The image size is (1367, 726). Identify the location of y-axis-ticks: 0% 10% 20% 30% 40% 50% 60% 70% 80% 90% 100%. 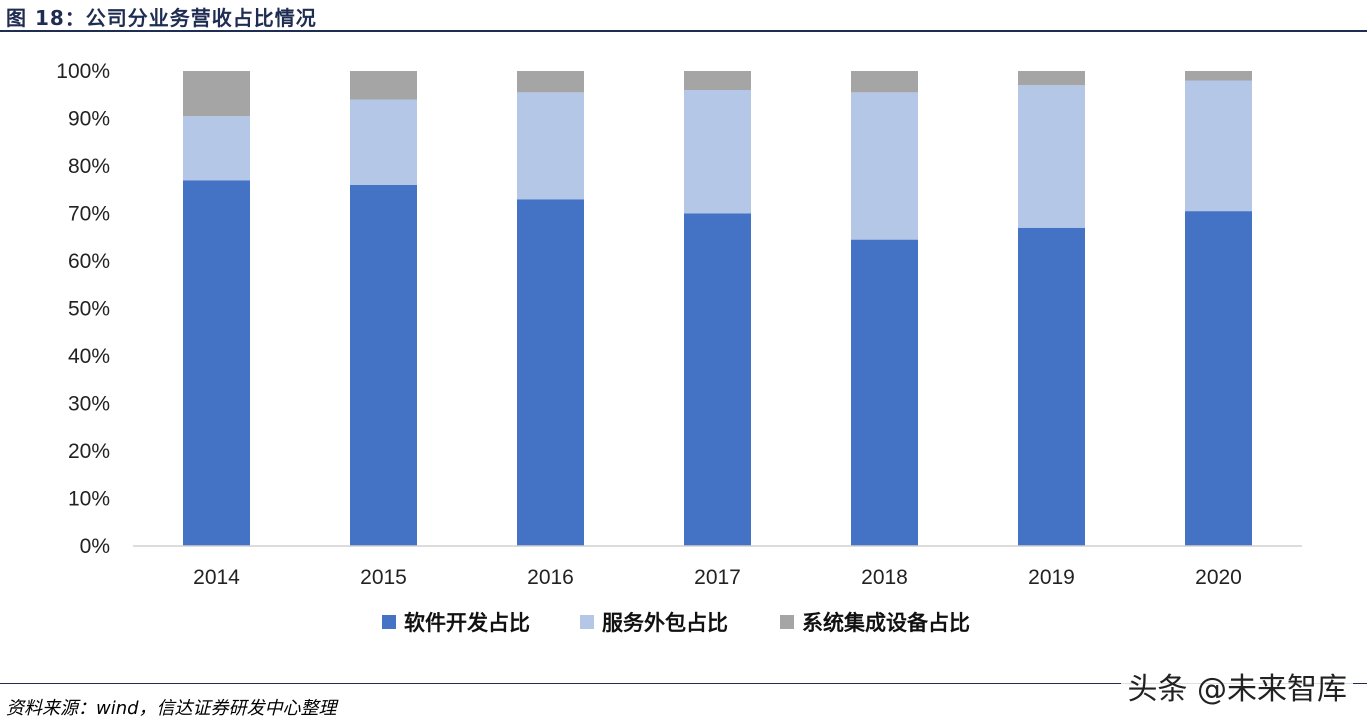
(83, 309).